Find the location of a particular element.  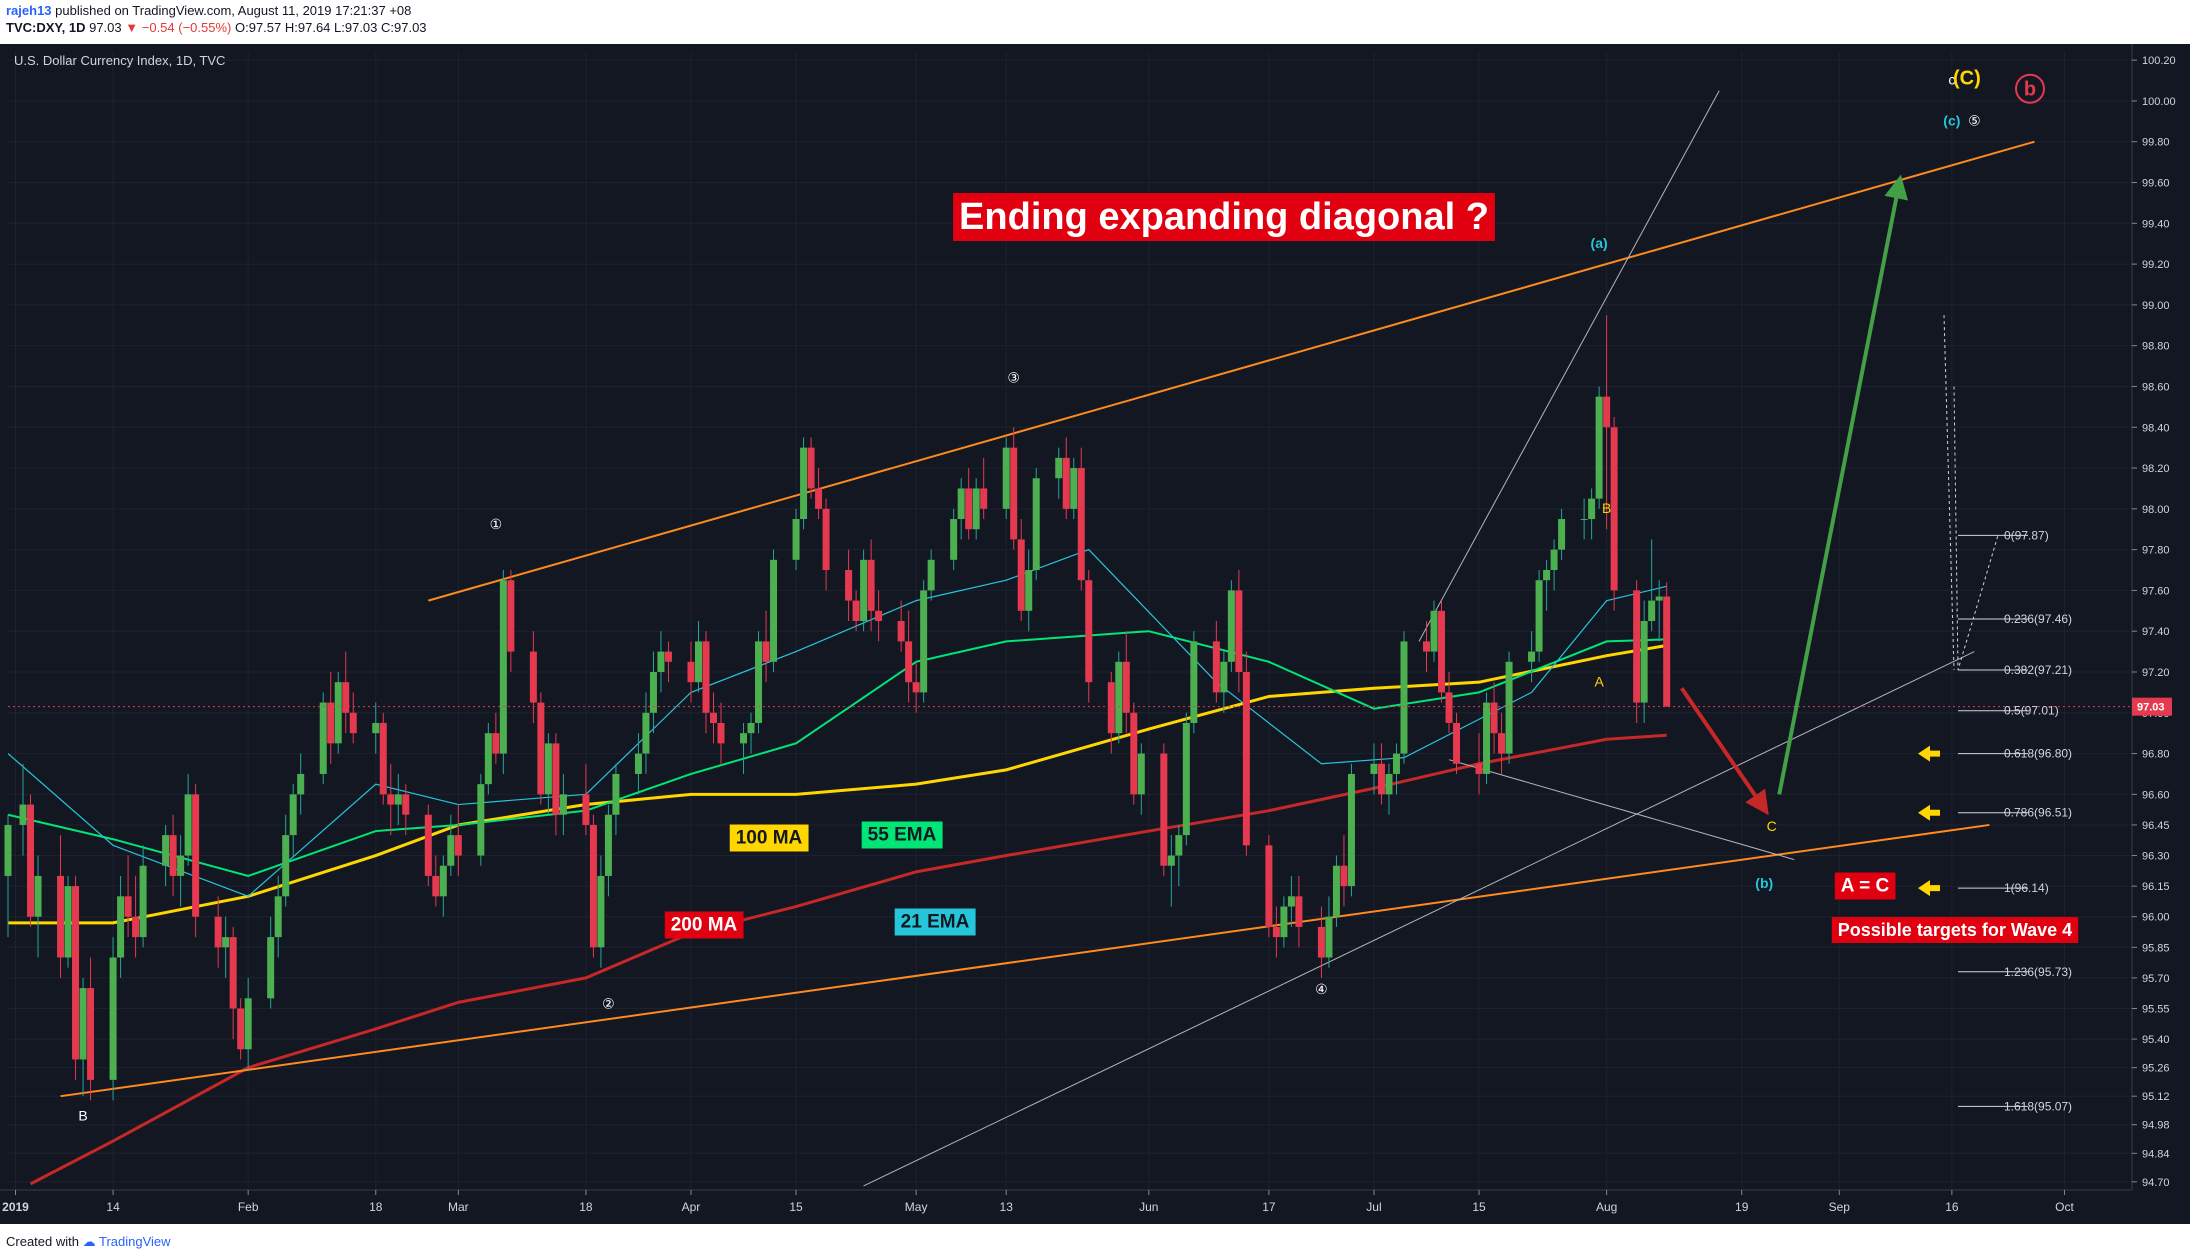

wave-label: ⑤ is located at coordinates (1974, 120).